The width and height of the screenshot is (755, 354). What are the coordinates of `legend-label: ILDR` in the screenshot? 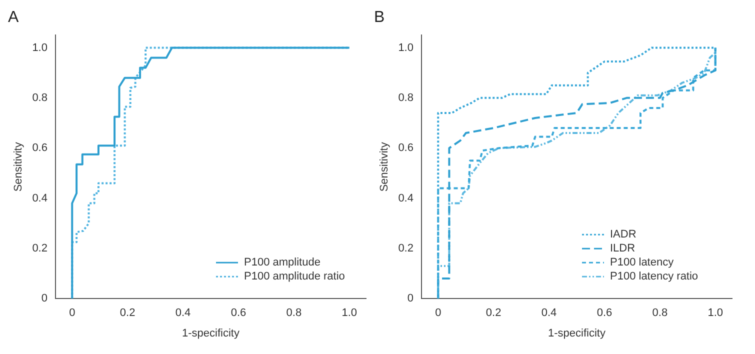 It's located at (623, 248).